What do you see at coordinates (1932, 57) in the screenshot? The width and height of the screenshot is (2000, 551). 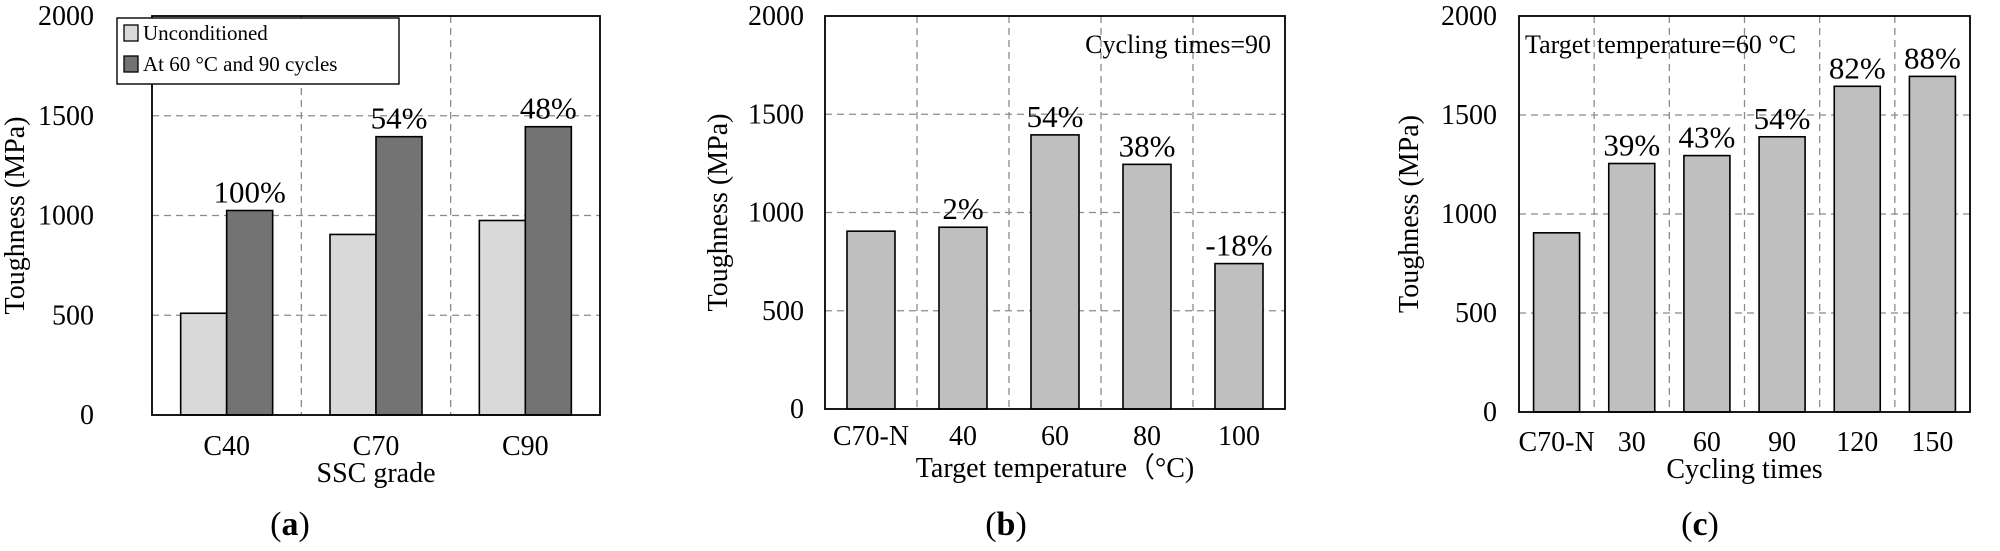 I see `data-label: 88%` at bounding box center [1932, 57].